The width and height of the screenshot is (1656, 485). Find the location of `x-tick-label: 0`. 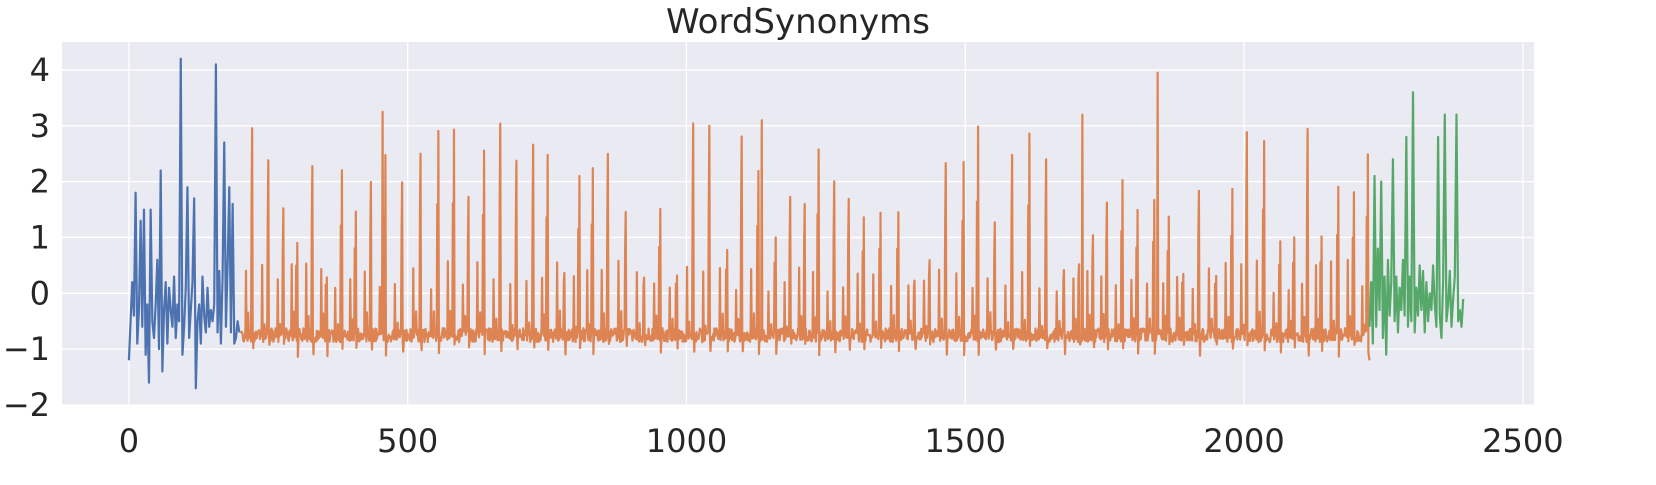

x-tick-label: 0 is located at coordinates (129, 441).